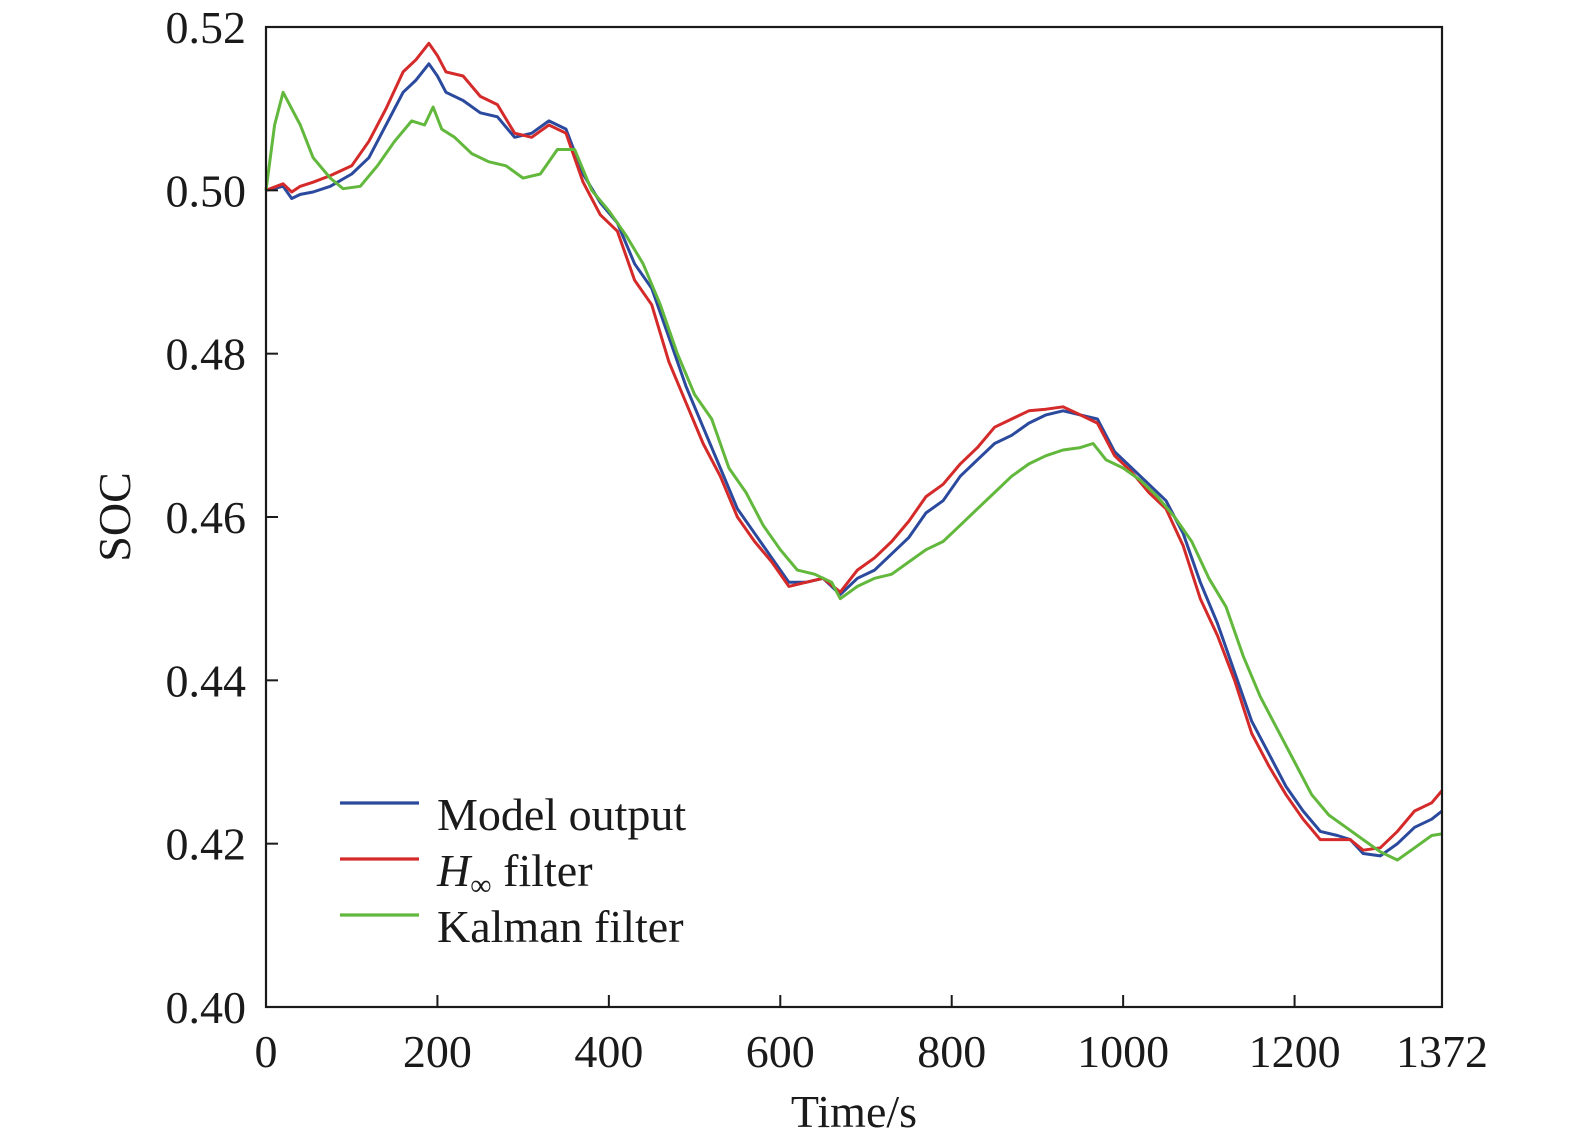 Image resolution: width=1575 pixels, height=1147 pixels. Describe the element at coordinates (206, 27) in the screenshot. I see `y-tick-label: 0.52` at that location.